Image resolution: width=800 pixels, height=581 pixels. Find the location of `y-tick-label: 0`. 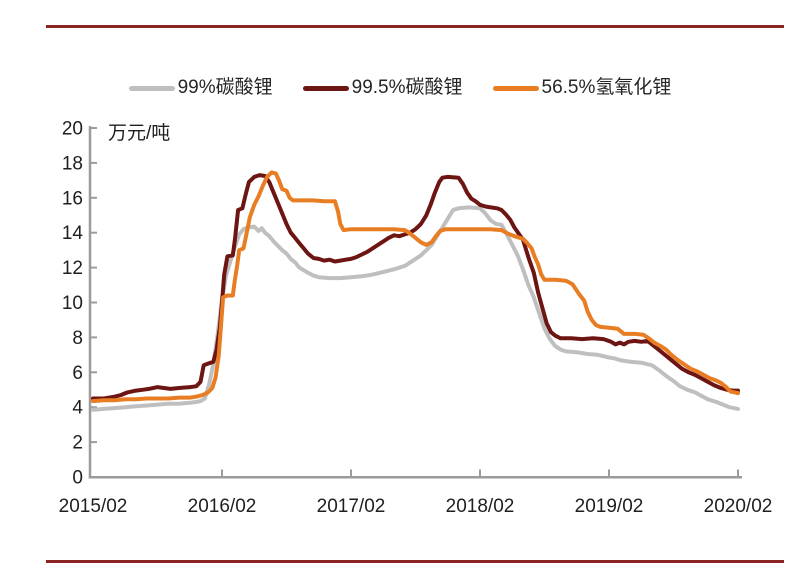

y-tick-label: 0 is located at coordinates (77, 478).